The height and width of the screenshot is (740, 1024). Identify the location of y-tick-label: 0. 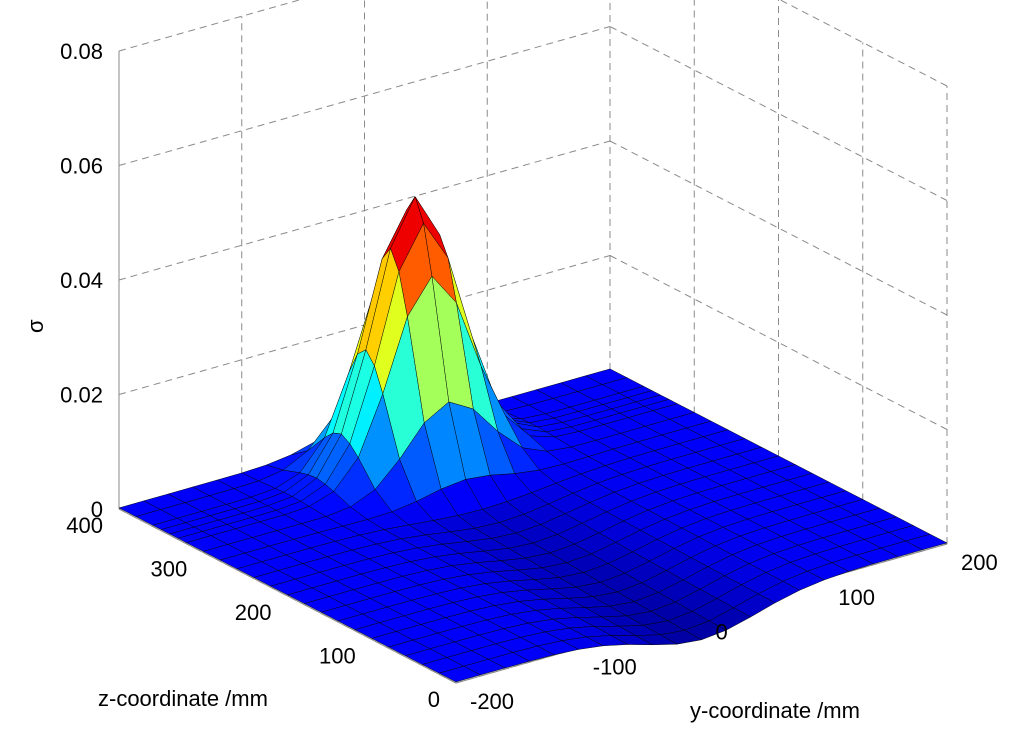
(722, 632).